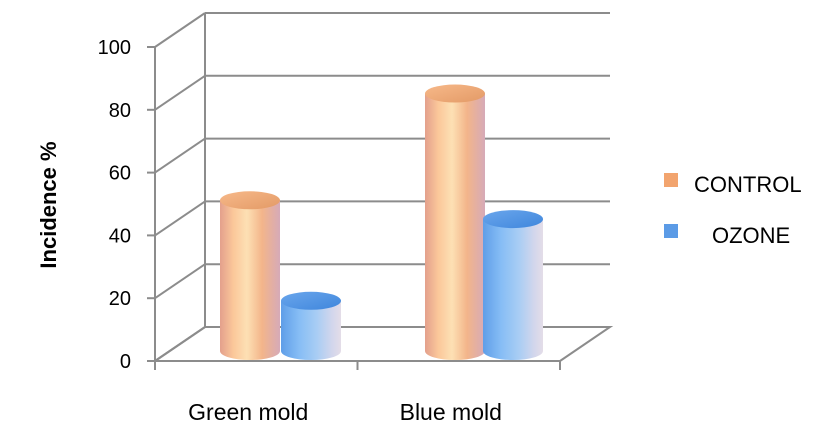 The image size is (825, 428). Describe the element at coordinates (671, 180) in the screenshot. I see `legend-swatch-control` at that location.